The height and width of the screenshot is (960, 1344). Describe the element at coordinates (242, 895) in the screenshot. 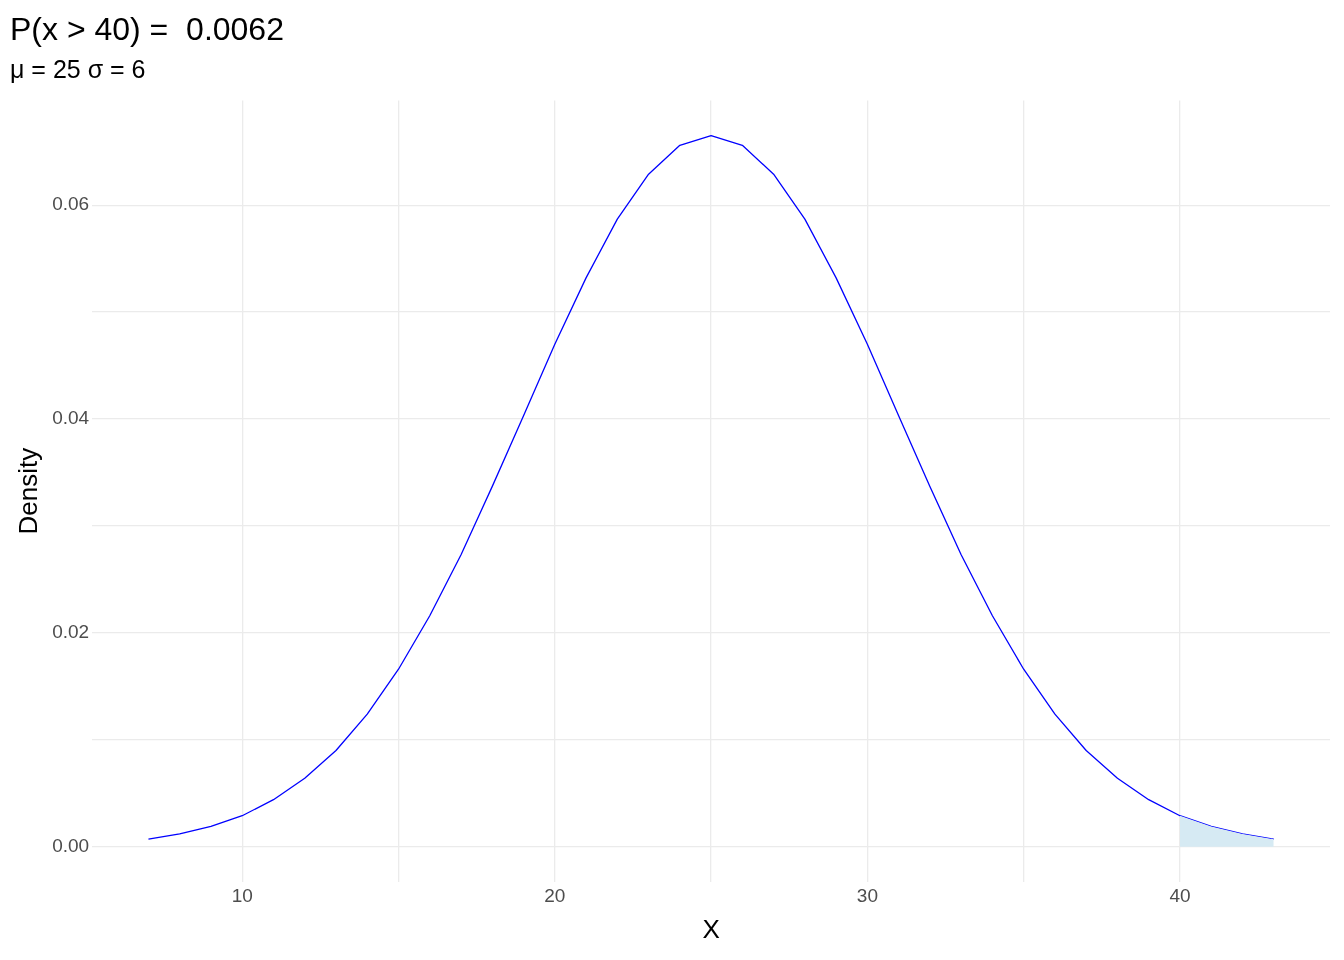

I see `x-tick-label: 10` at that location.